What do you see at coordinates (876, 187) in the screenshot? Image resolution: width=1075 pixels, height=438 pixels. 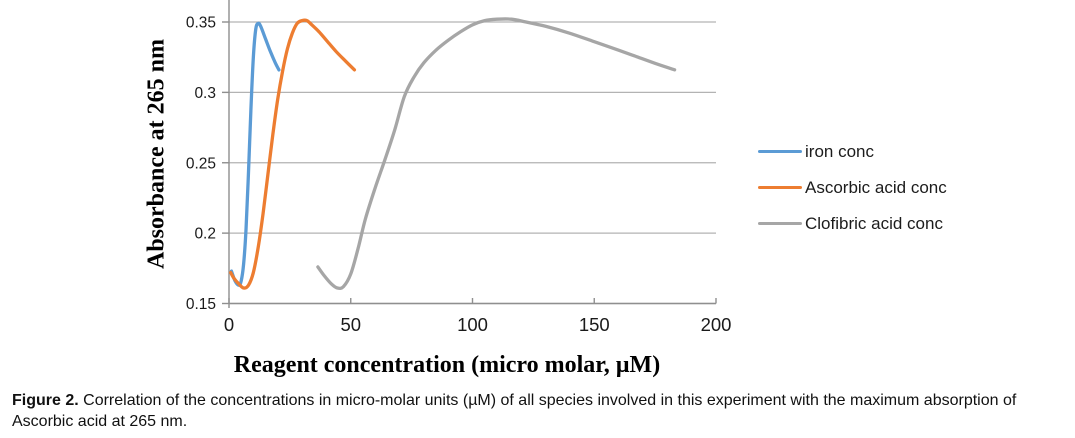 I see `legend-label-ascorbic-acid: Ascorbic acid conc` at bounding box center [876, 187].